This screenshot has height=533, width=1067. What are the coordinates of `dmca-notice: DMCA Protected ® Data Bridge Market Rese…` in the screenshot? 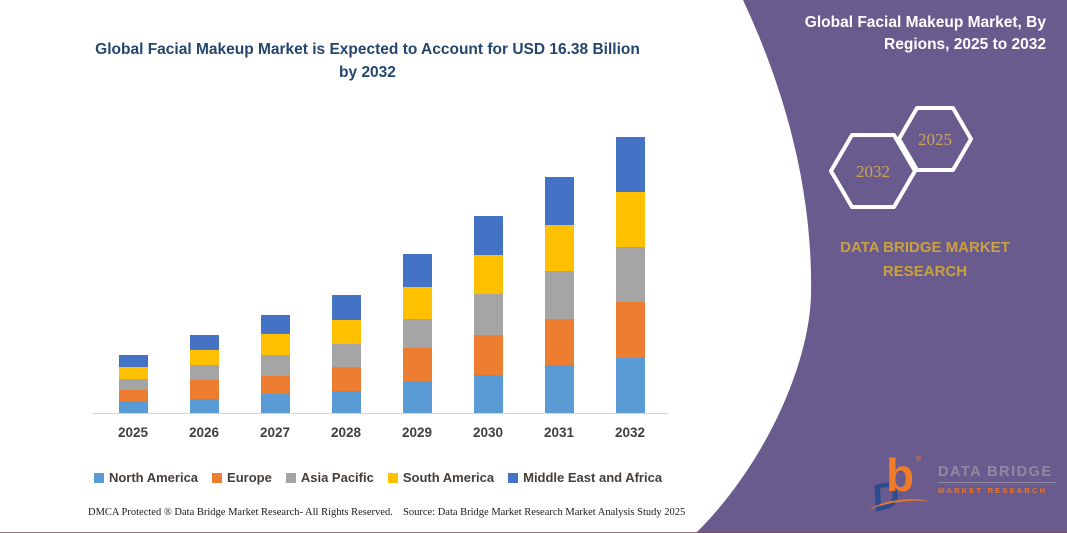 It's located at (240, 512).